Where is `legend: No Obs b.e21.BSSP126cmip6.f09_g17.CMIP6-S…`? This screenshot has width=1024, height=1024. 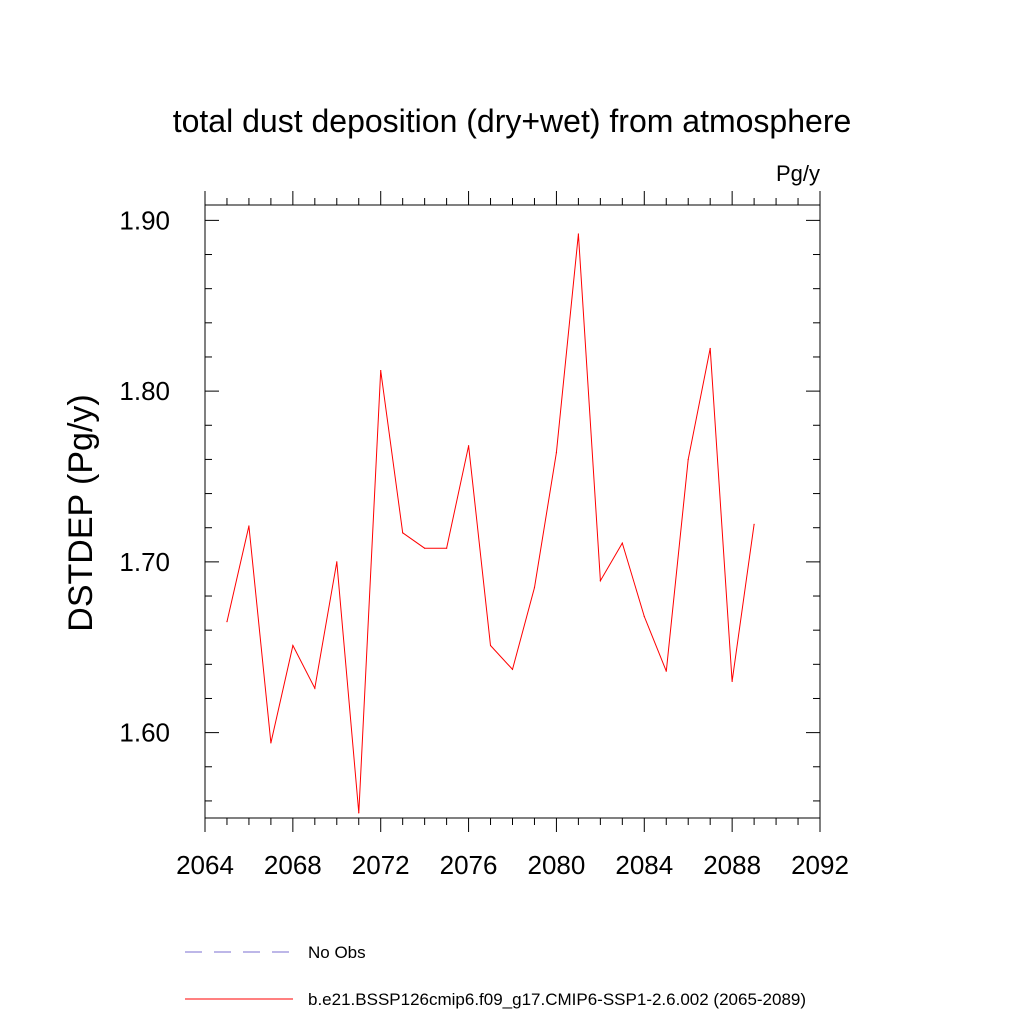
legend: No Obs b.e21.BSSP126cmip6.f09_g17.CMIP6-S… is located at coordinates (495, 976).